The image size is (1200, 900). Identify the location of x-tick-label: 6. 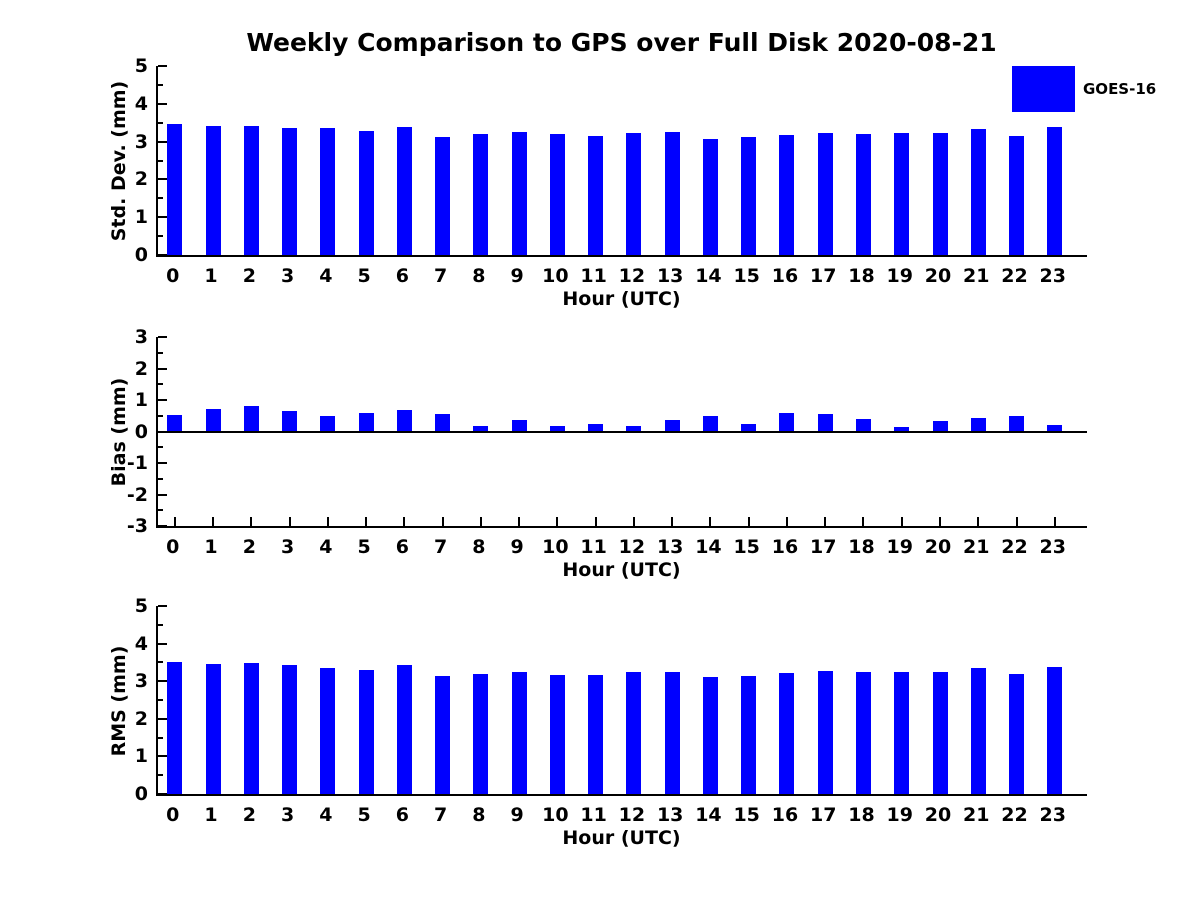
(402, 547).